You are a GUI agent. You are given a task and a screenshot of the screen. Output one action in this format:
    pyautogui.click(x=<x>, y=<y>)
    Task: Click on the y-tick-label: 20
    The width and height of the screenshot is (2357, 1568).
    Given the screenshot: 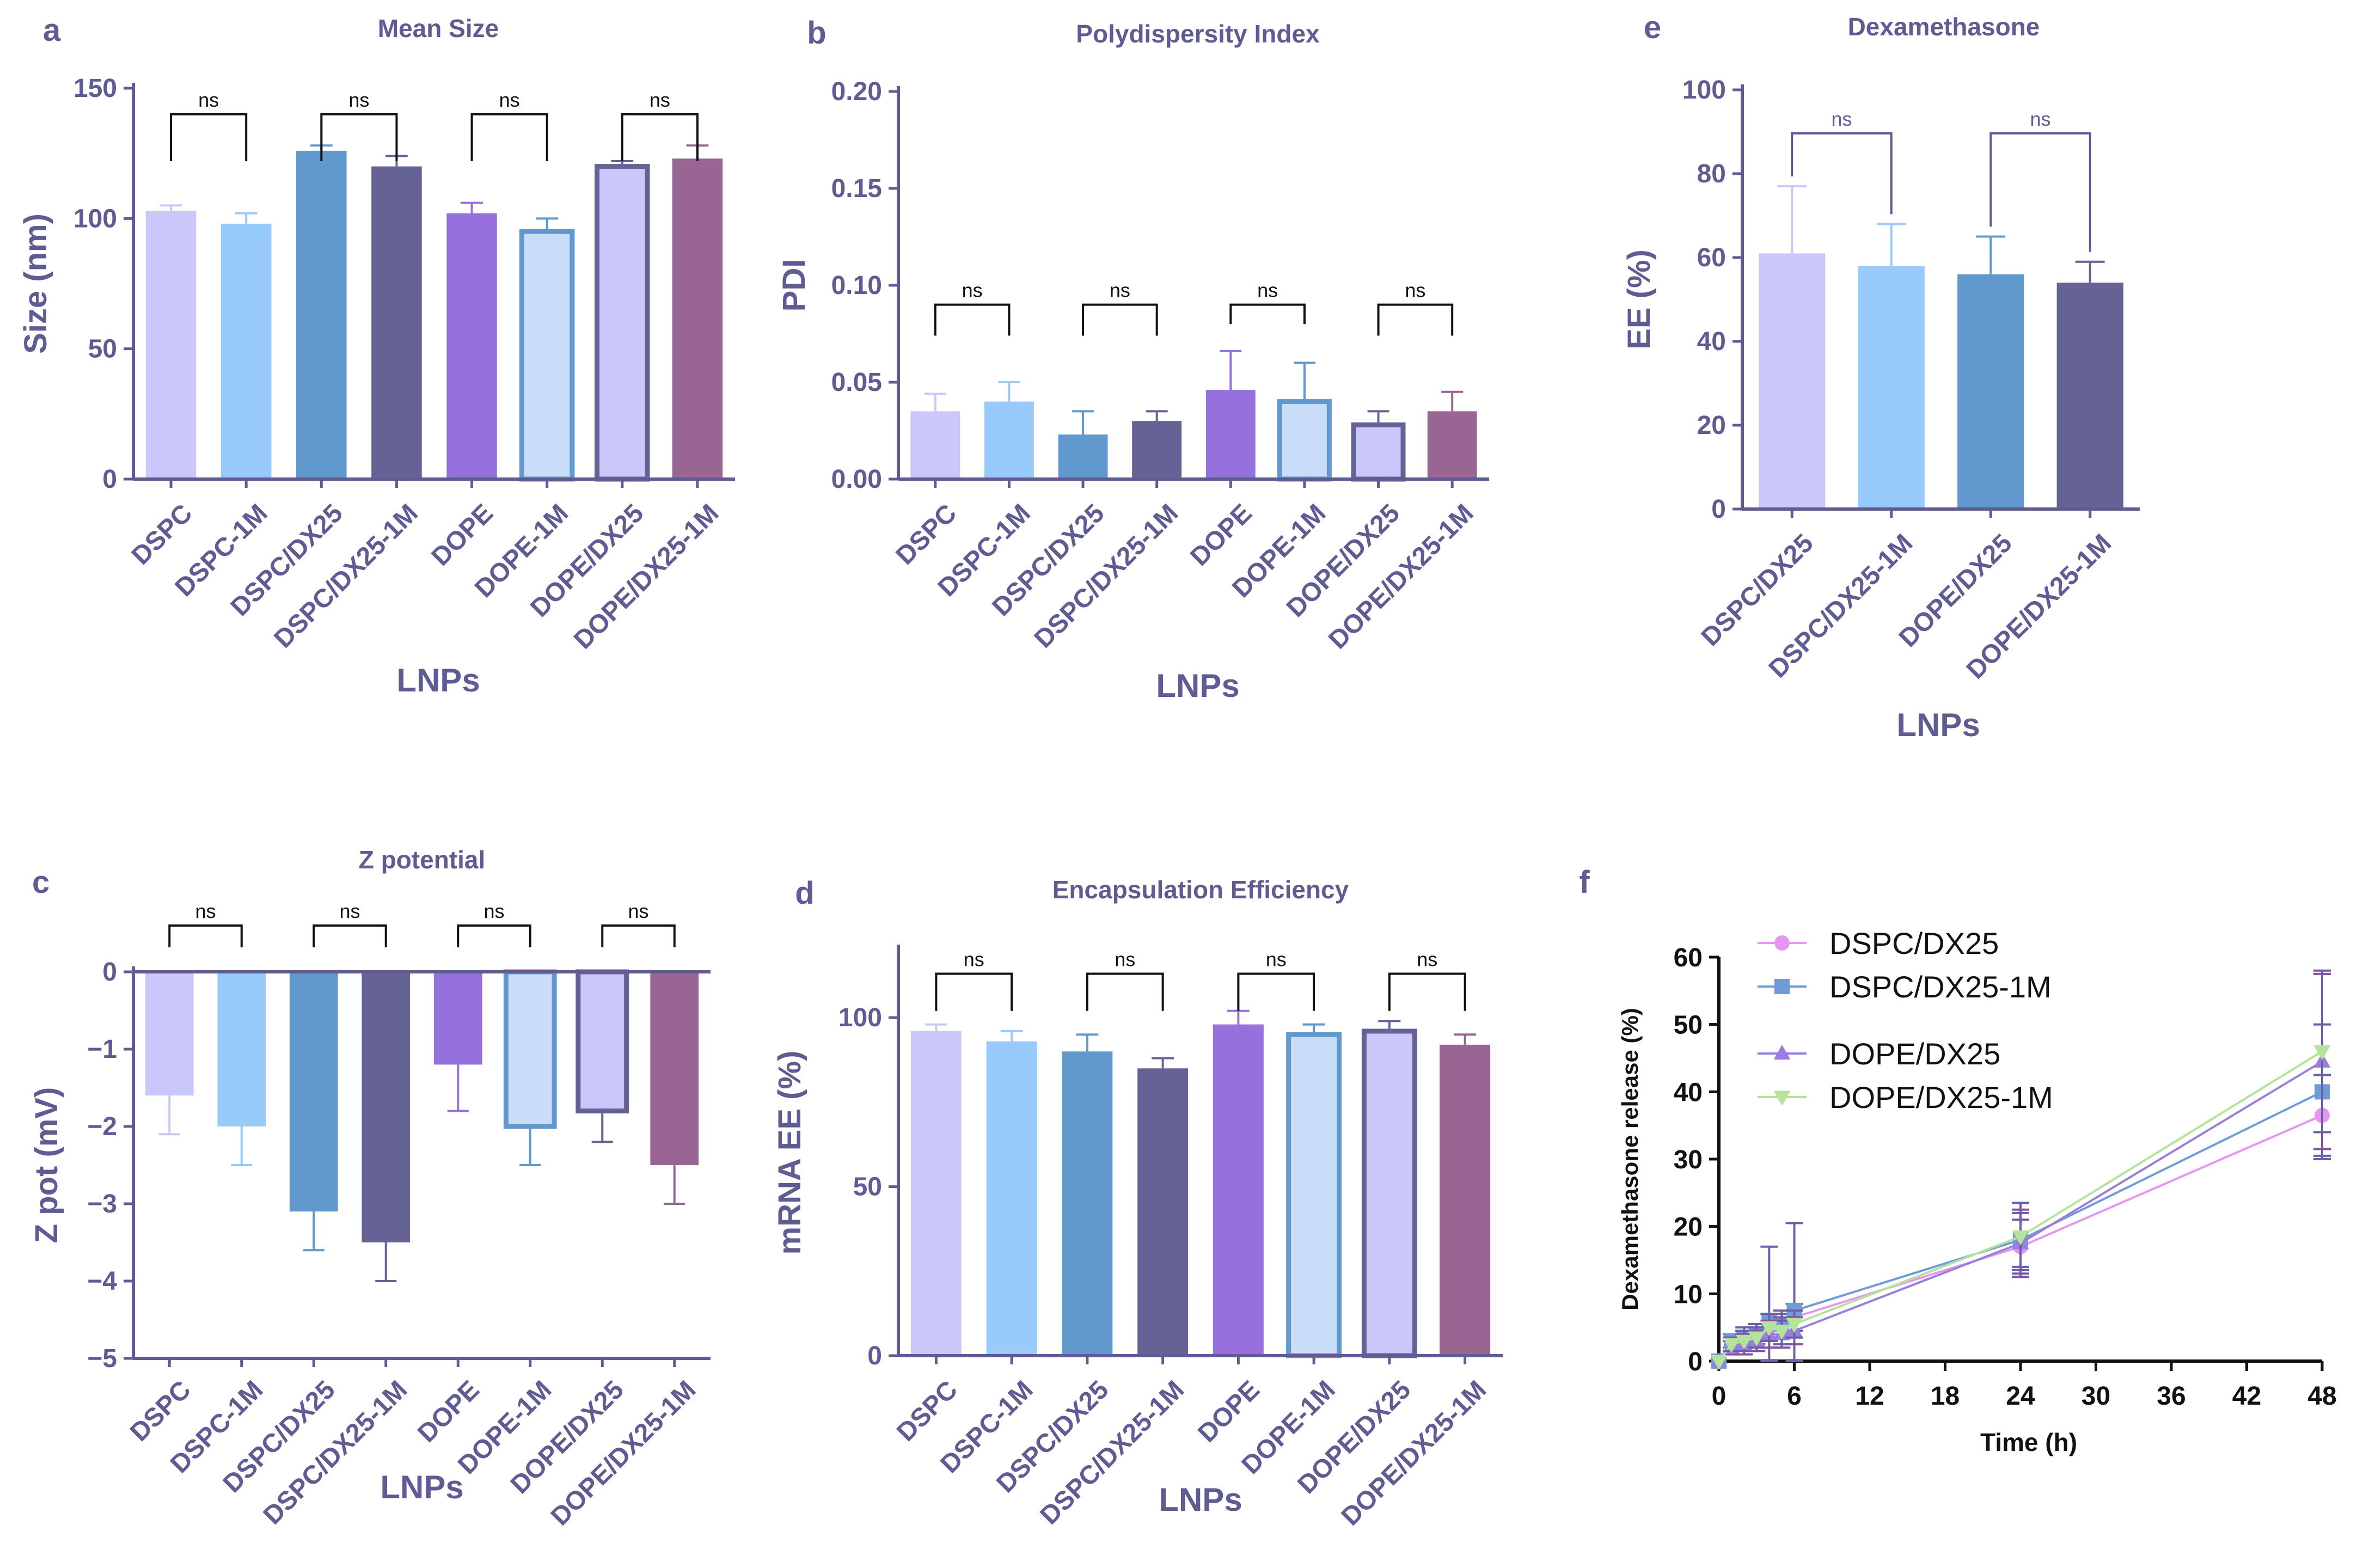 What is the action you would take?
    pyautogui.click(x=1711, y=425)
    